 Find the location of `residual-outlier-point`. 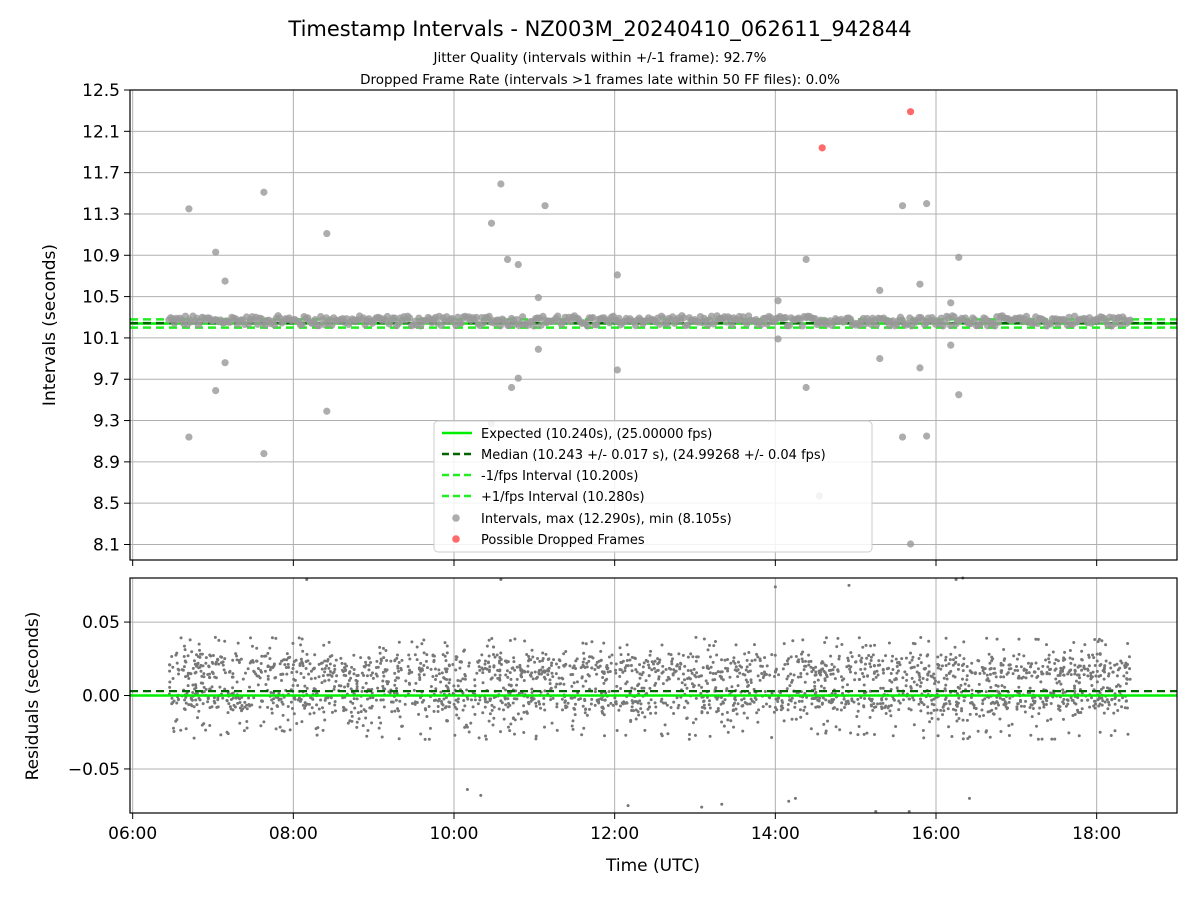

residual-outlier-point is located at coordinates (849, 585).